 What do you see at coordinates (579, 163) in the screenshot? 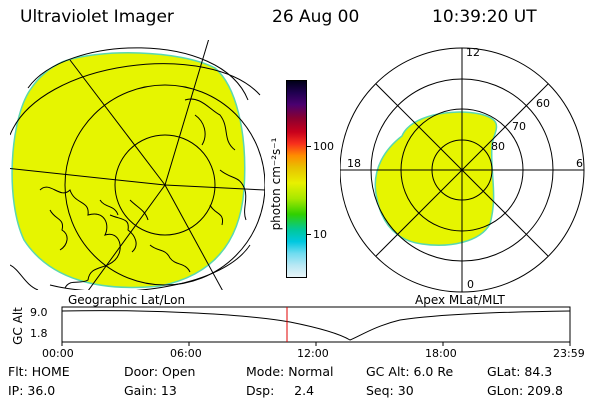
I see `mlt-label-6: 6` at bounding box center [579, 163].